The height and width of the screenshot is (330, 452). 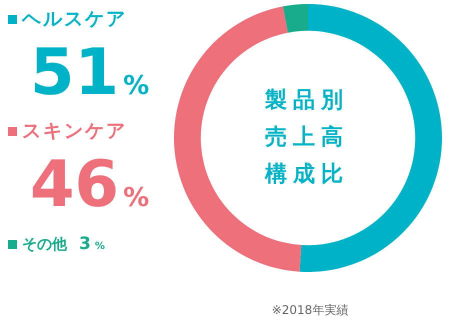 I want to click on text: 製品別売上高構成比, so click(x=307, y=138).